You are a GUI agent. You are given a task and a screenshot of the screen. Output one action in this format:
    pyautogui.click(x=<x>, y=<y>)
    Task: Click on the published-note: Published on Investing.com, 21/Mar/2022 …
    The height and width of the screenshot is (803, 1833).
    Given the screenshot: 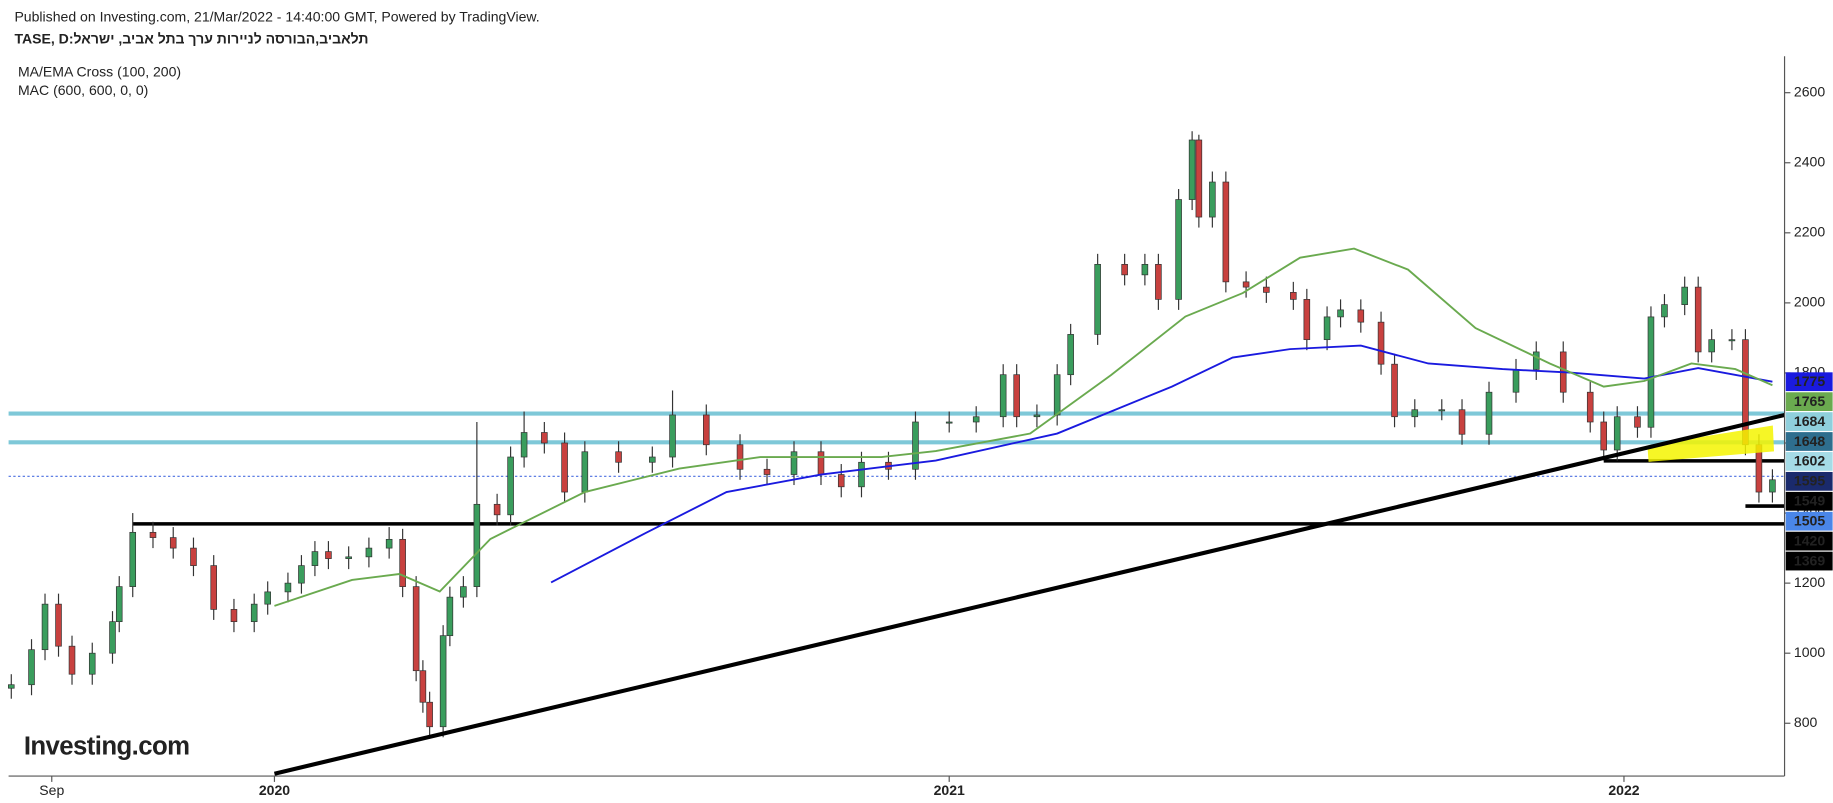 What is the action you would take?
    pyautogui.click(x=276, y=16)
    